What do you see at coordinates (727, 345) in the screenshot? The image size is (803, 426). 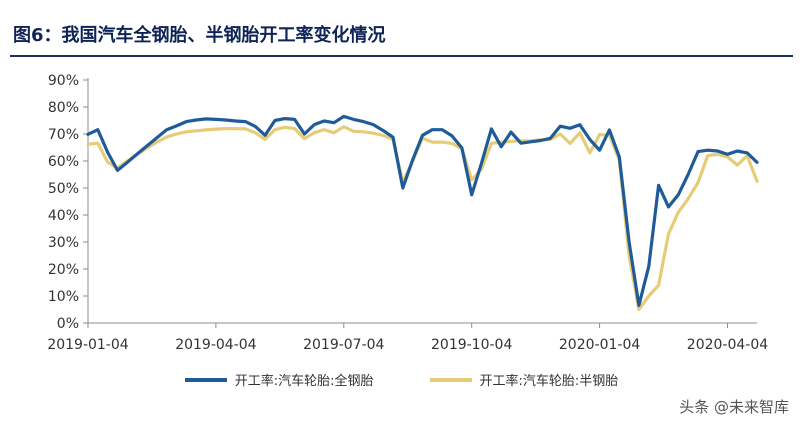 I see `x-tick-label: 2020-04-04` at bounding box center [727, 345].